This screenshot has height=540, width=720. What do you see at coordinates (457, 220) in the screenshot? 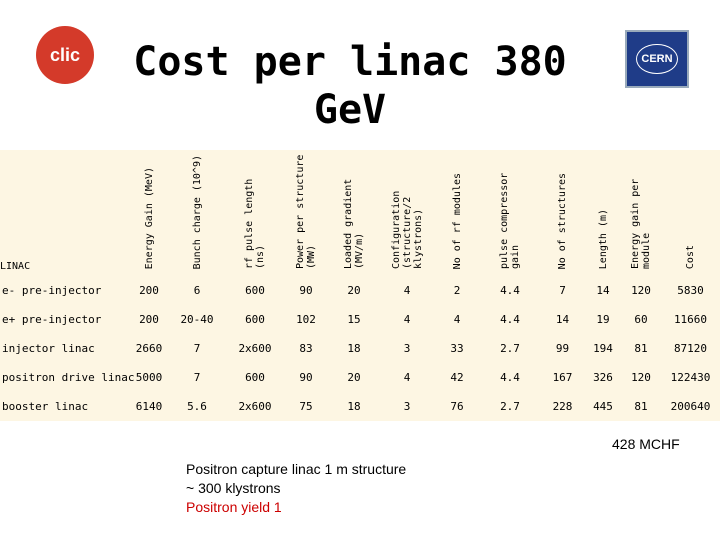
I see `column-header-text: No of rf modules` at bounding box center [457, 220].